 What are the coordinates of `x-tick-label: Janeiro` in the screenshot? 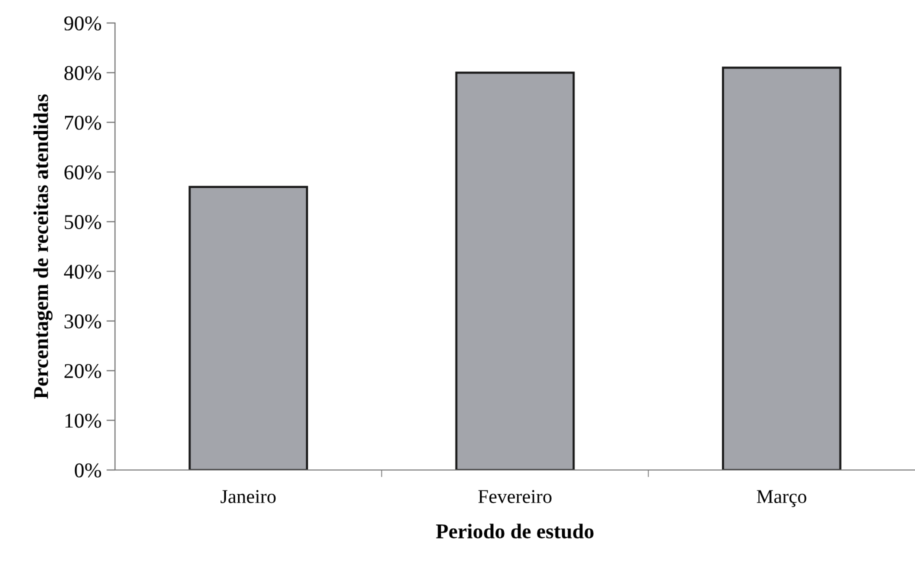 It's located at (248, 497).